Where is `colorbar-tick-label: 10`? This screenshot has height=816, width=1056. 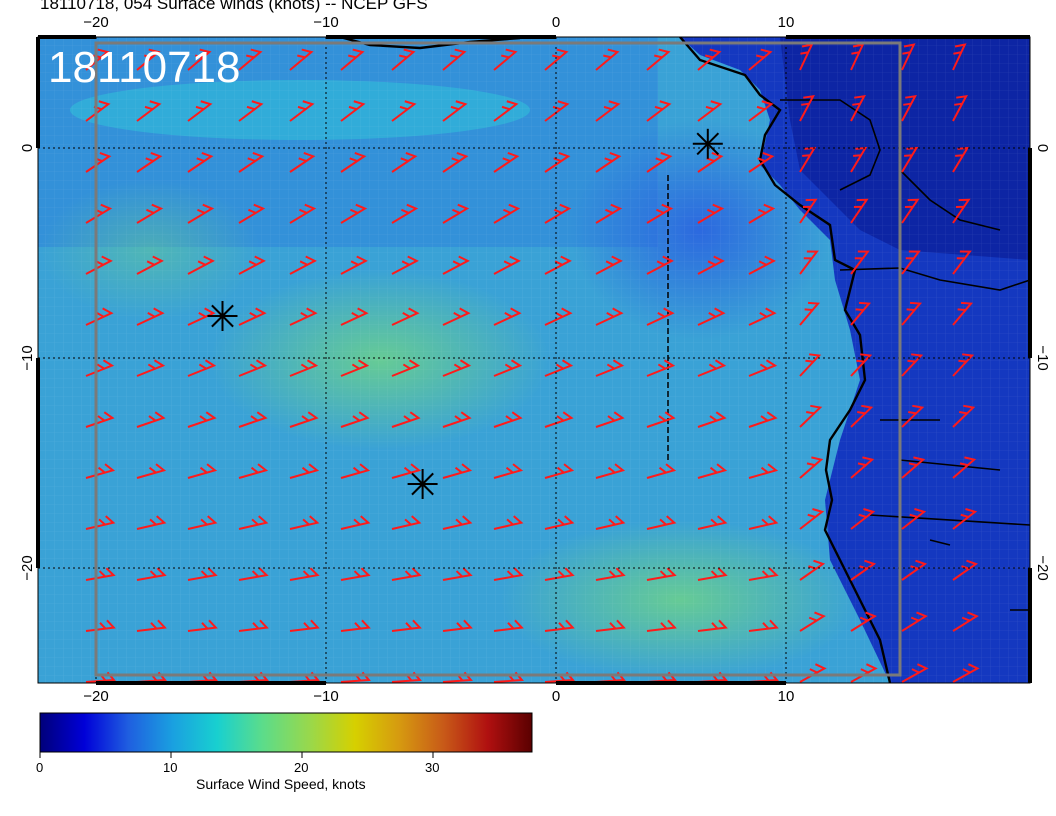
colorbar-tick-label: 10 is located at coordinates (170, 767).